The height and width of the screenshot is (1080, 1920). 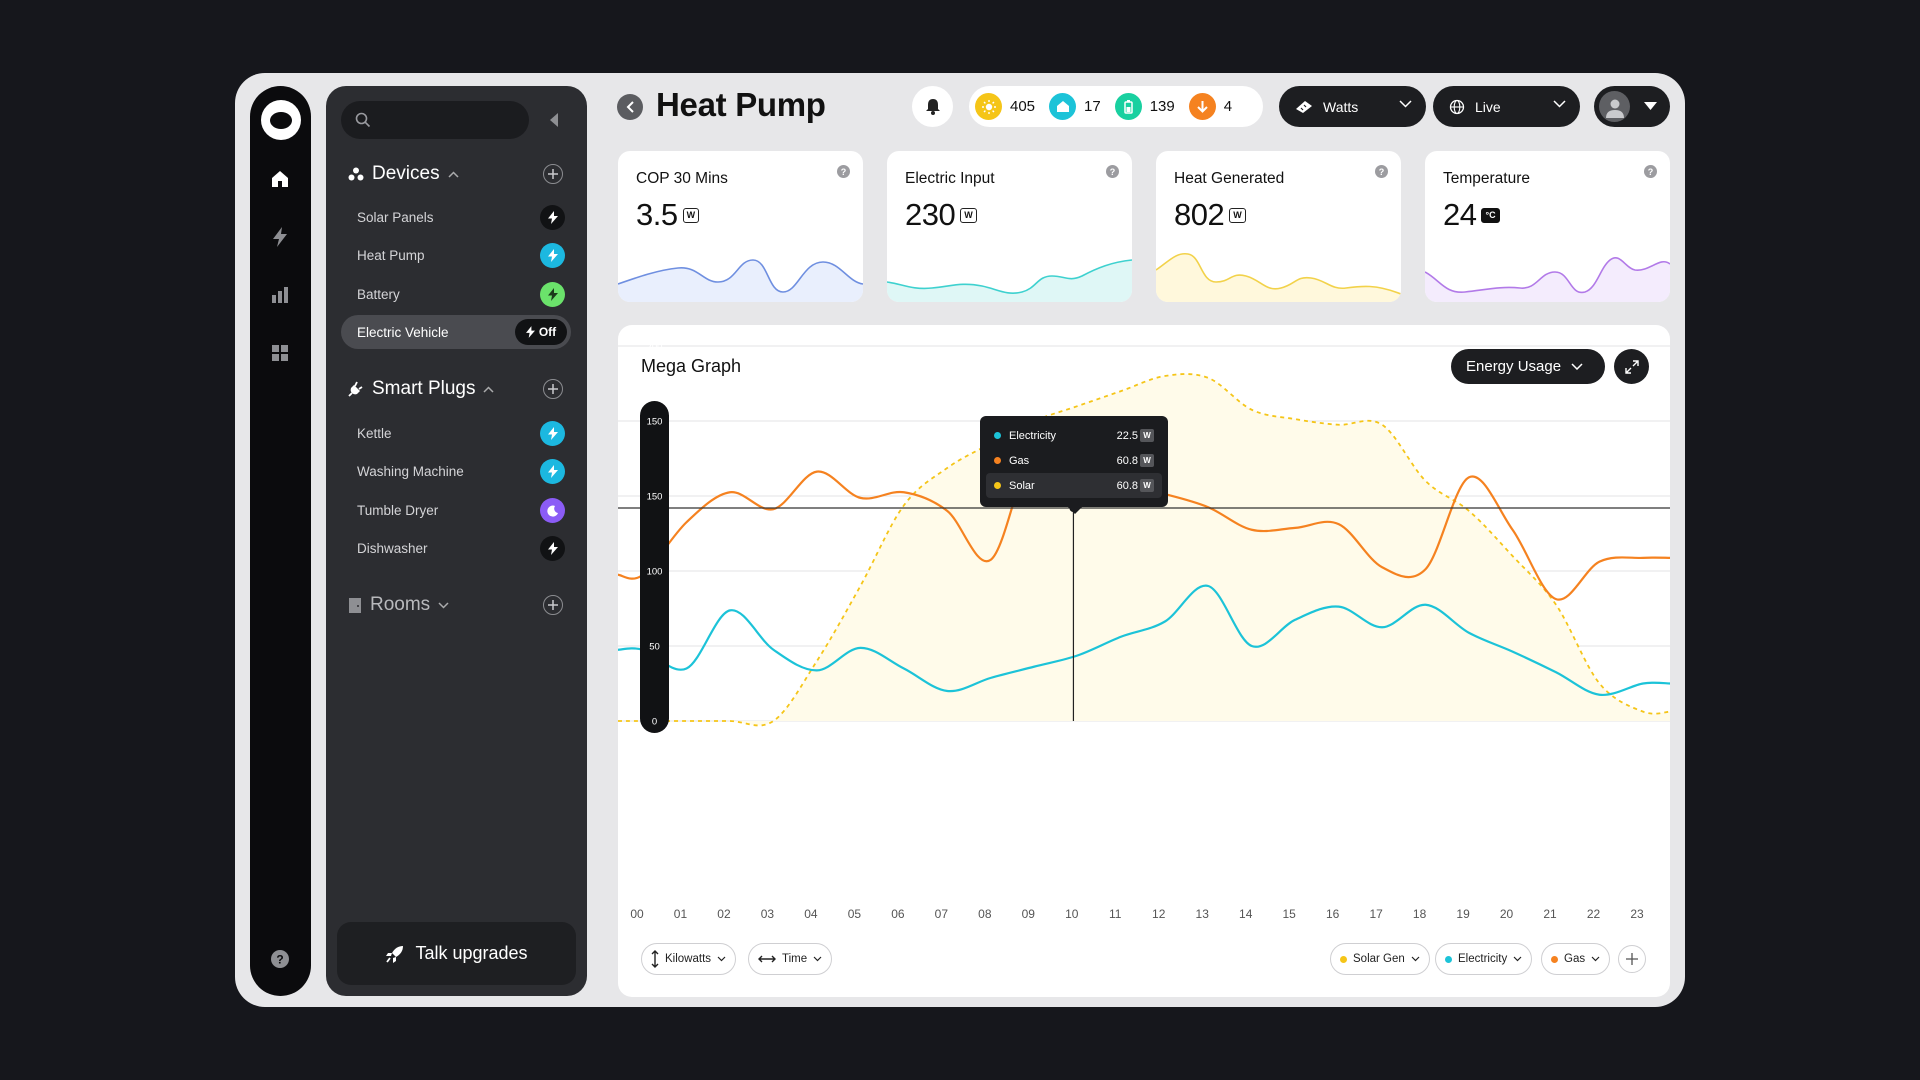 What do you see at coordinates (1074, 485) in the screenshot?
I see `tooltip-row-solar: Solar 60.8 W` at bounding box center [1074, 485].